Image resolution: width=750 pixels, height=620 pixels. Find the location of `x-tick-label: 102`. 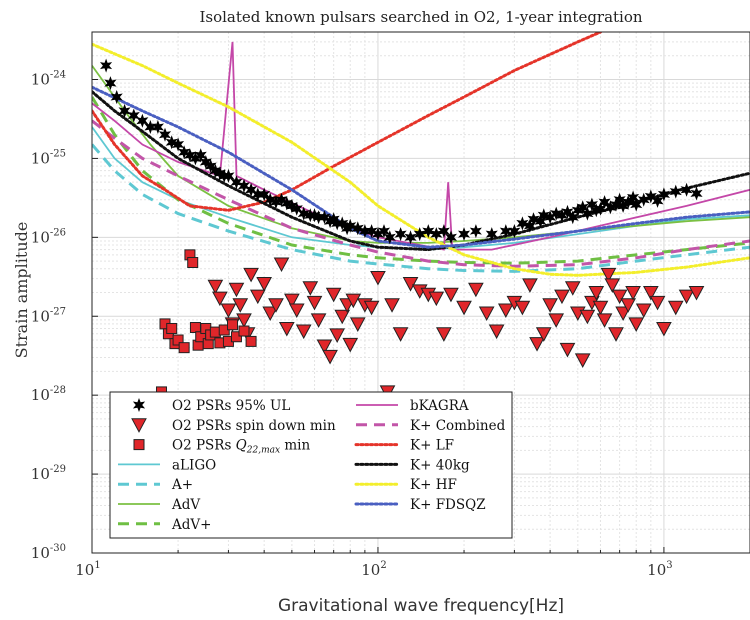

x-tick-label: 102 is located at coordinates (373, 569).